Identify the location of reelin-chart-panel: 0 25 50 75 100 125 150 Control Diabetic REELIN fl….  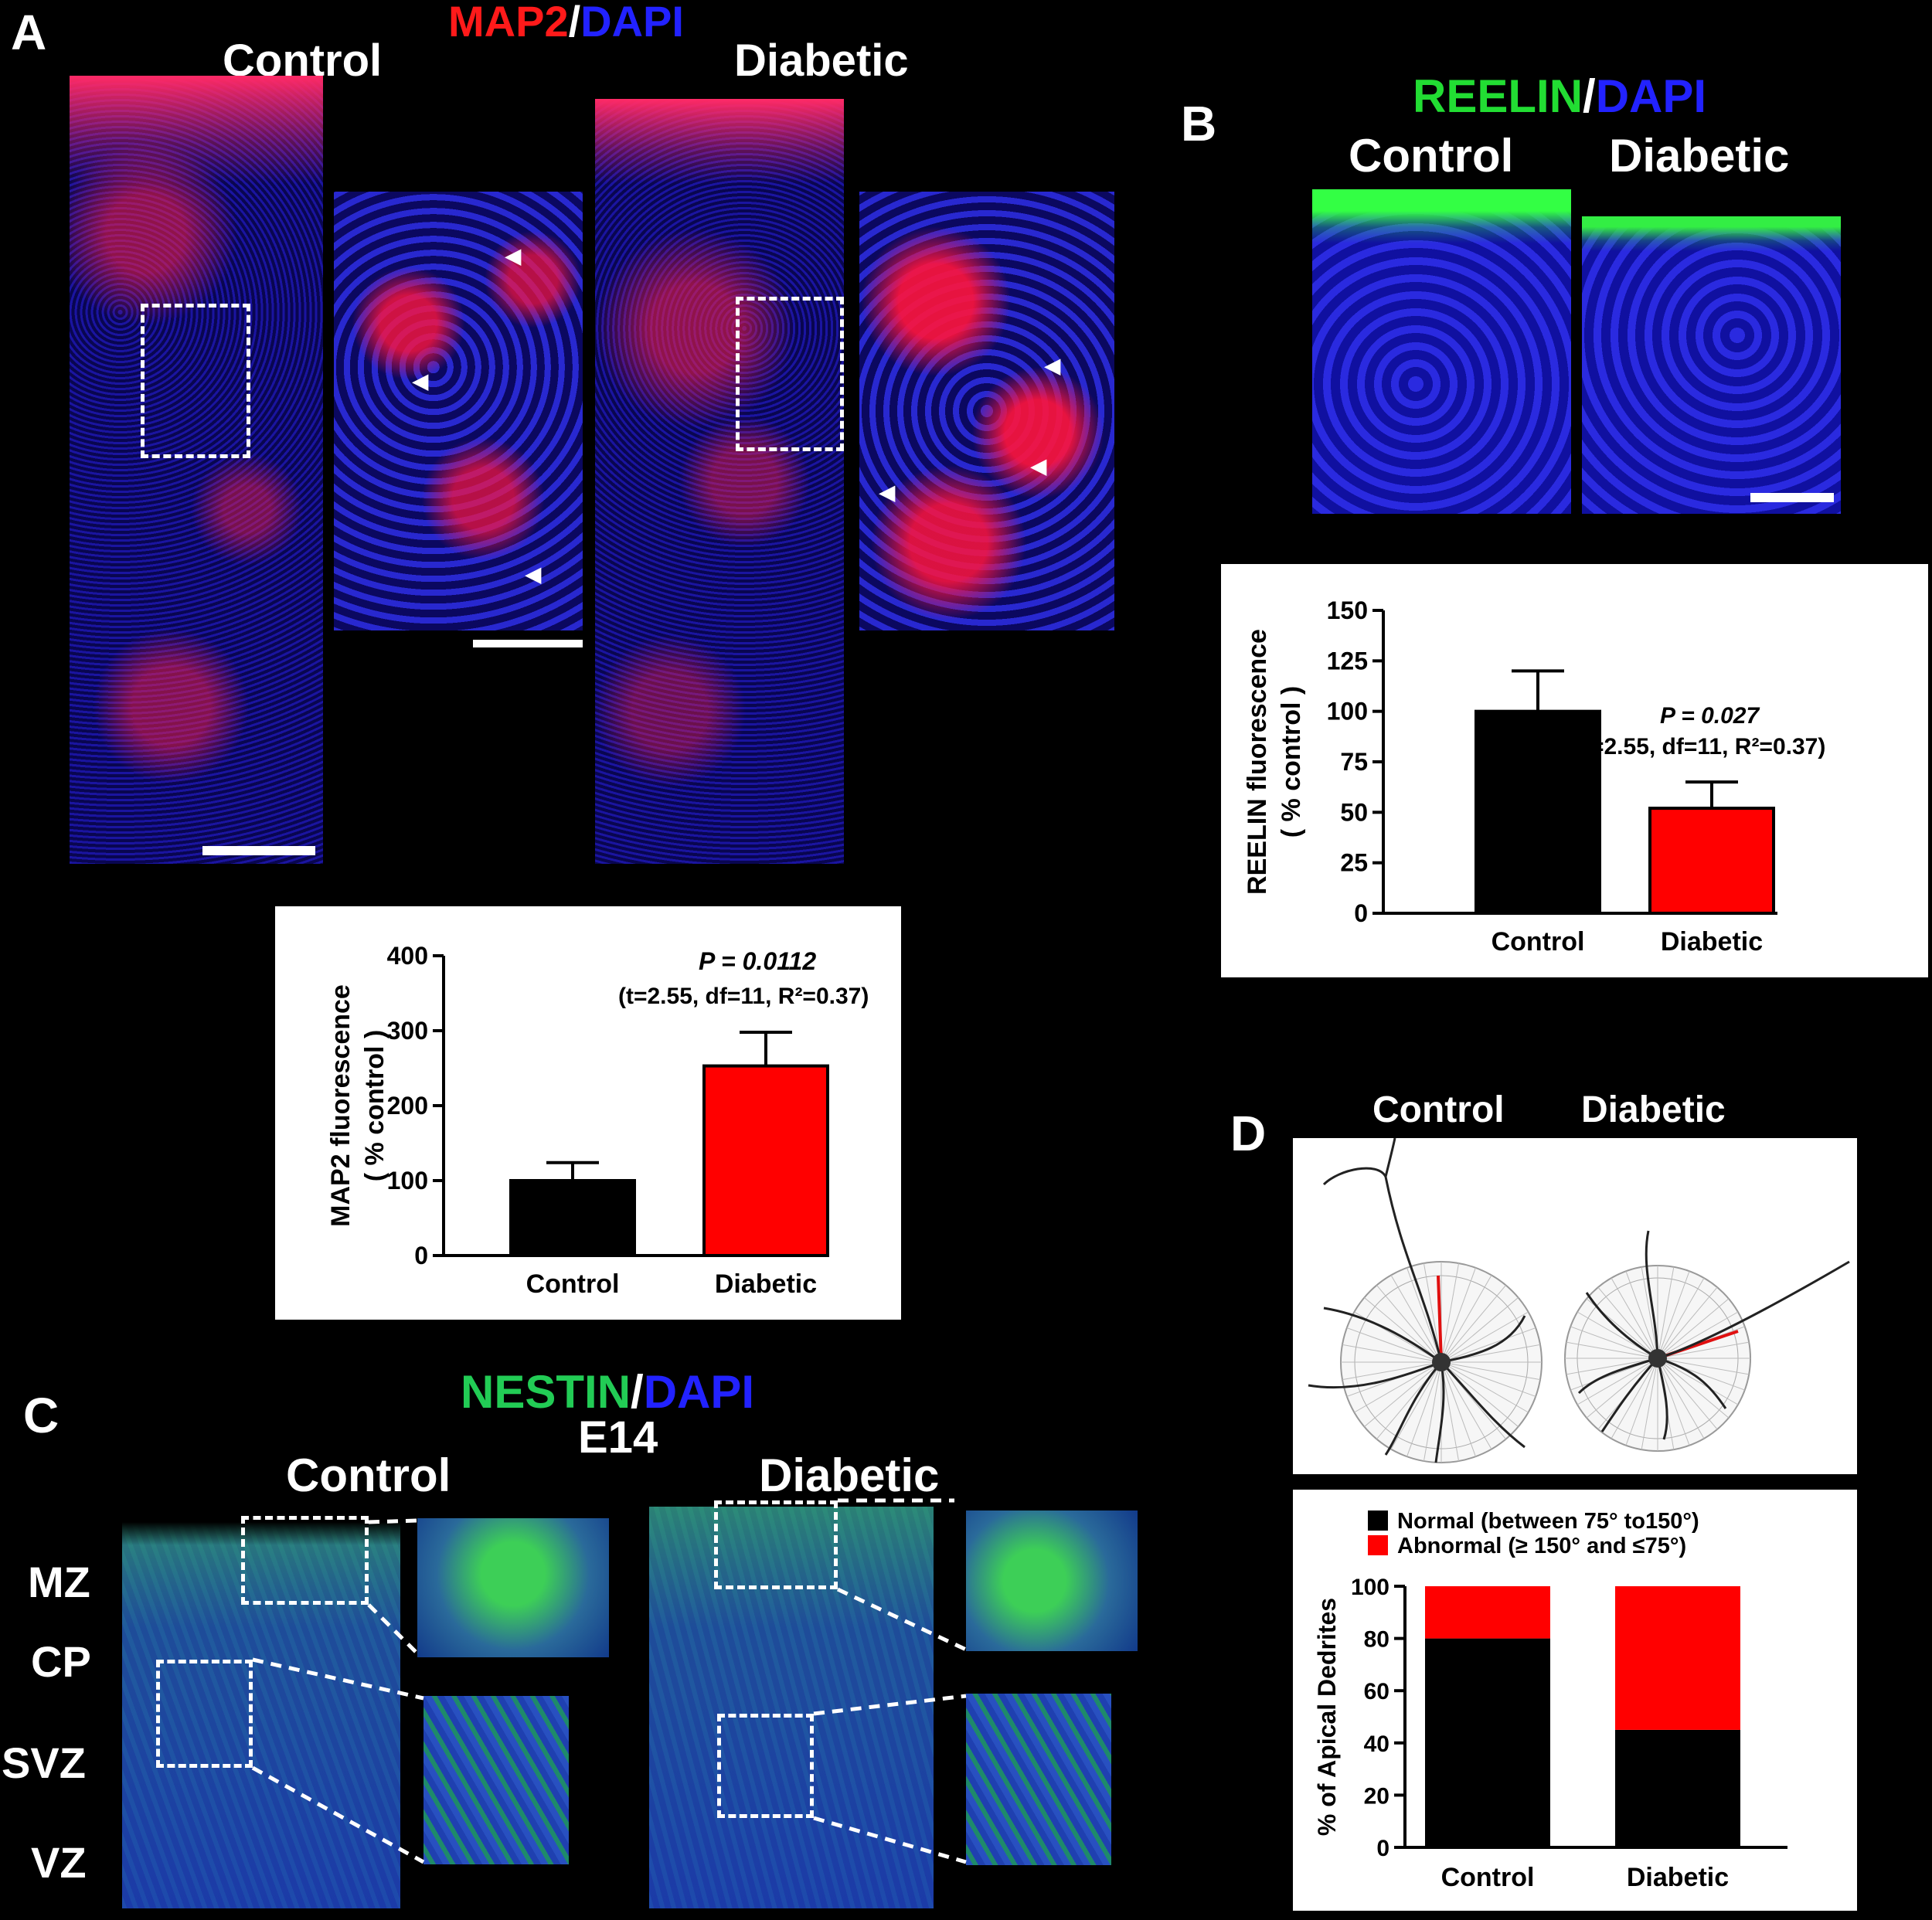
(1575, 770).